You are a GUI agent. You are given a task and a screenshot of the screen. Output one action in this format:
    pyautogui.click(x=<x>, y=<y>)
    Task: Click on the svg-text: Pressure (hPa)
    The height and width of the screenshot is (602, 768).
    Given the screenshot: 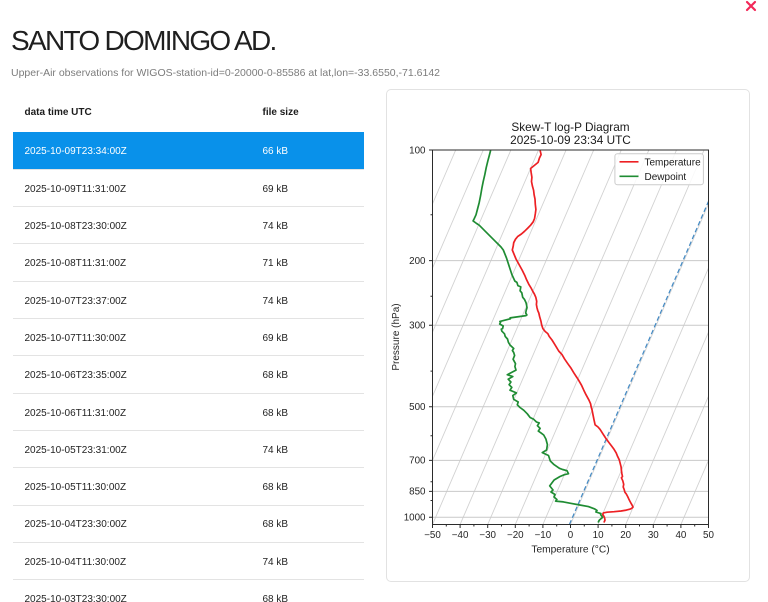 What is the action you would take?
    pyautogui.click(x=396, y=336)
    